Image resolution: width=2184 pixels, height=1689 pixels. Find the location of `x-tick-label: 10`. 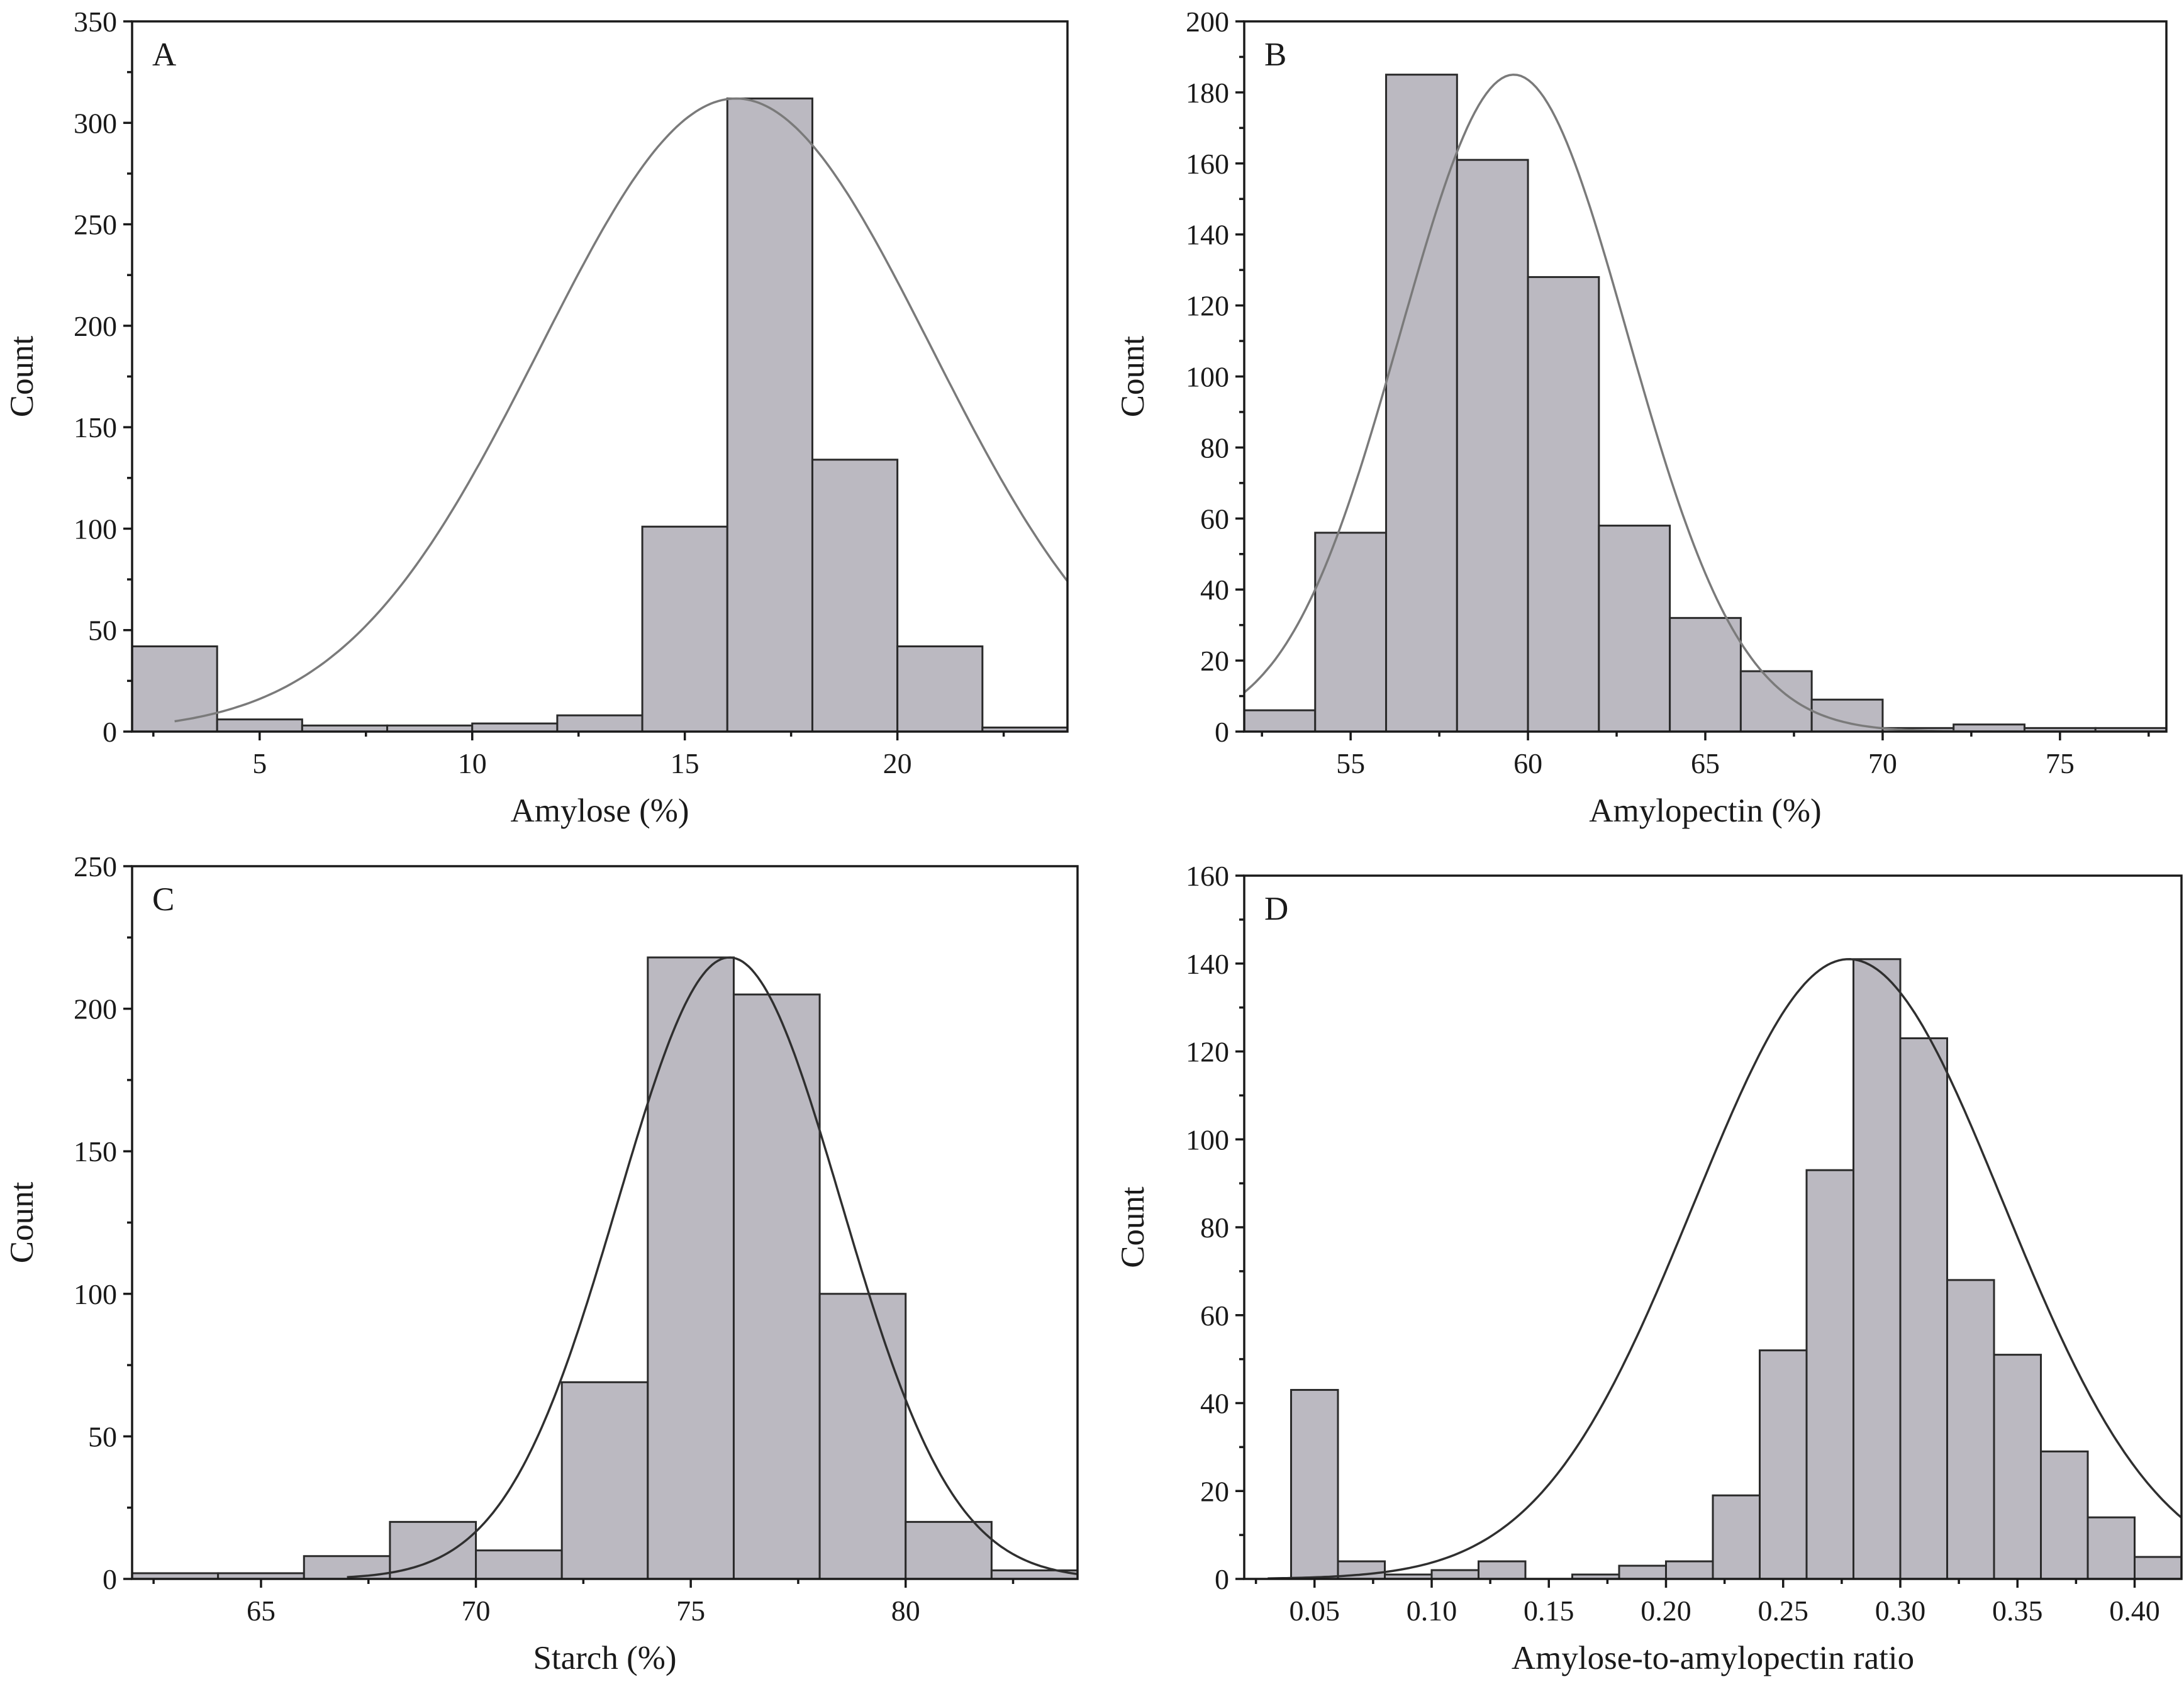

x-tick-label: 10 is located at coordinates (472, 763).